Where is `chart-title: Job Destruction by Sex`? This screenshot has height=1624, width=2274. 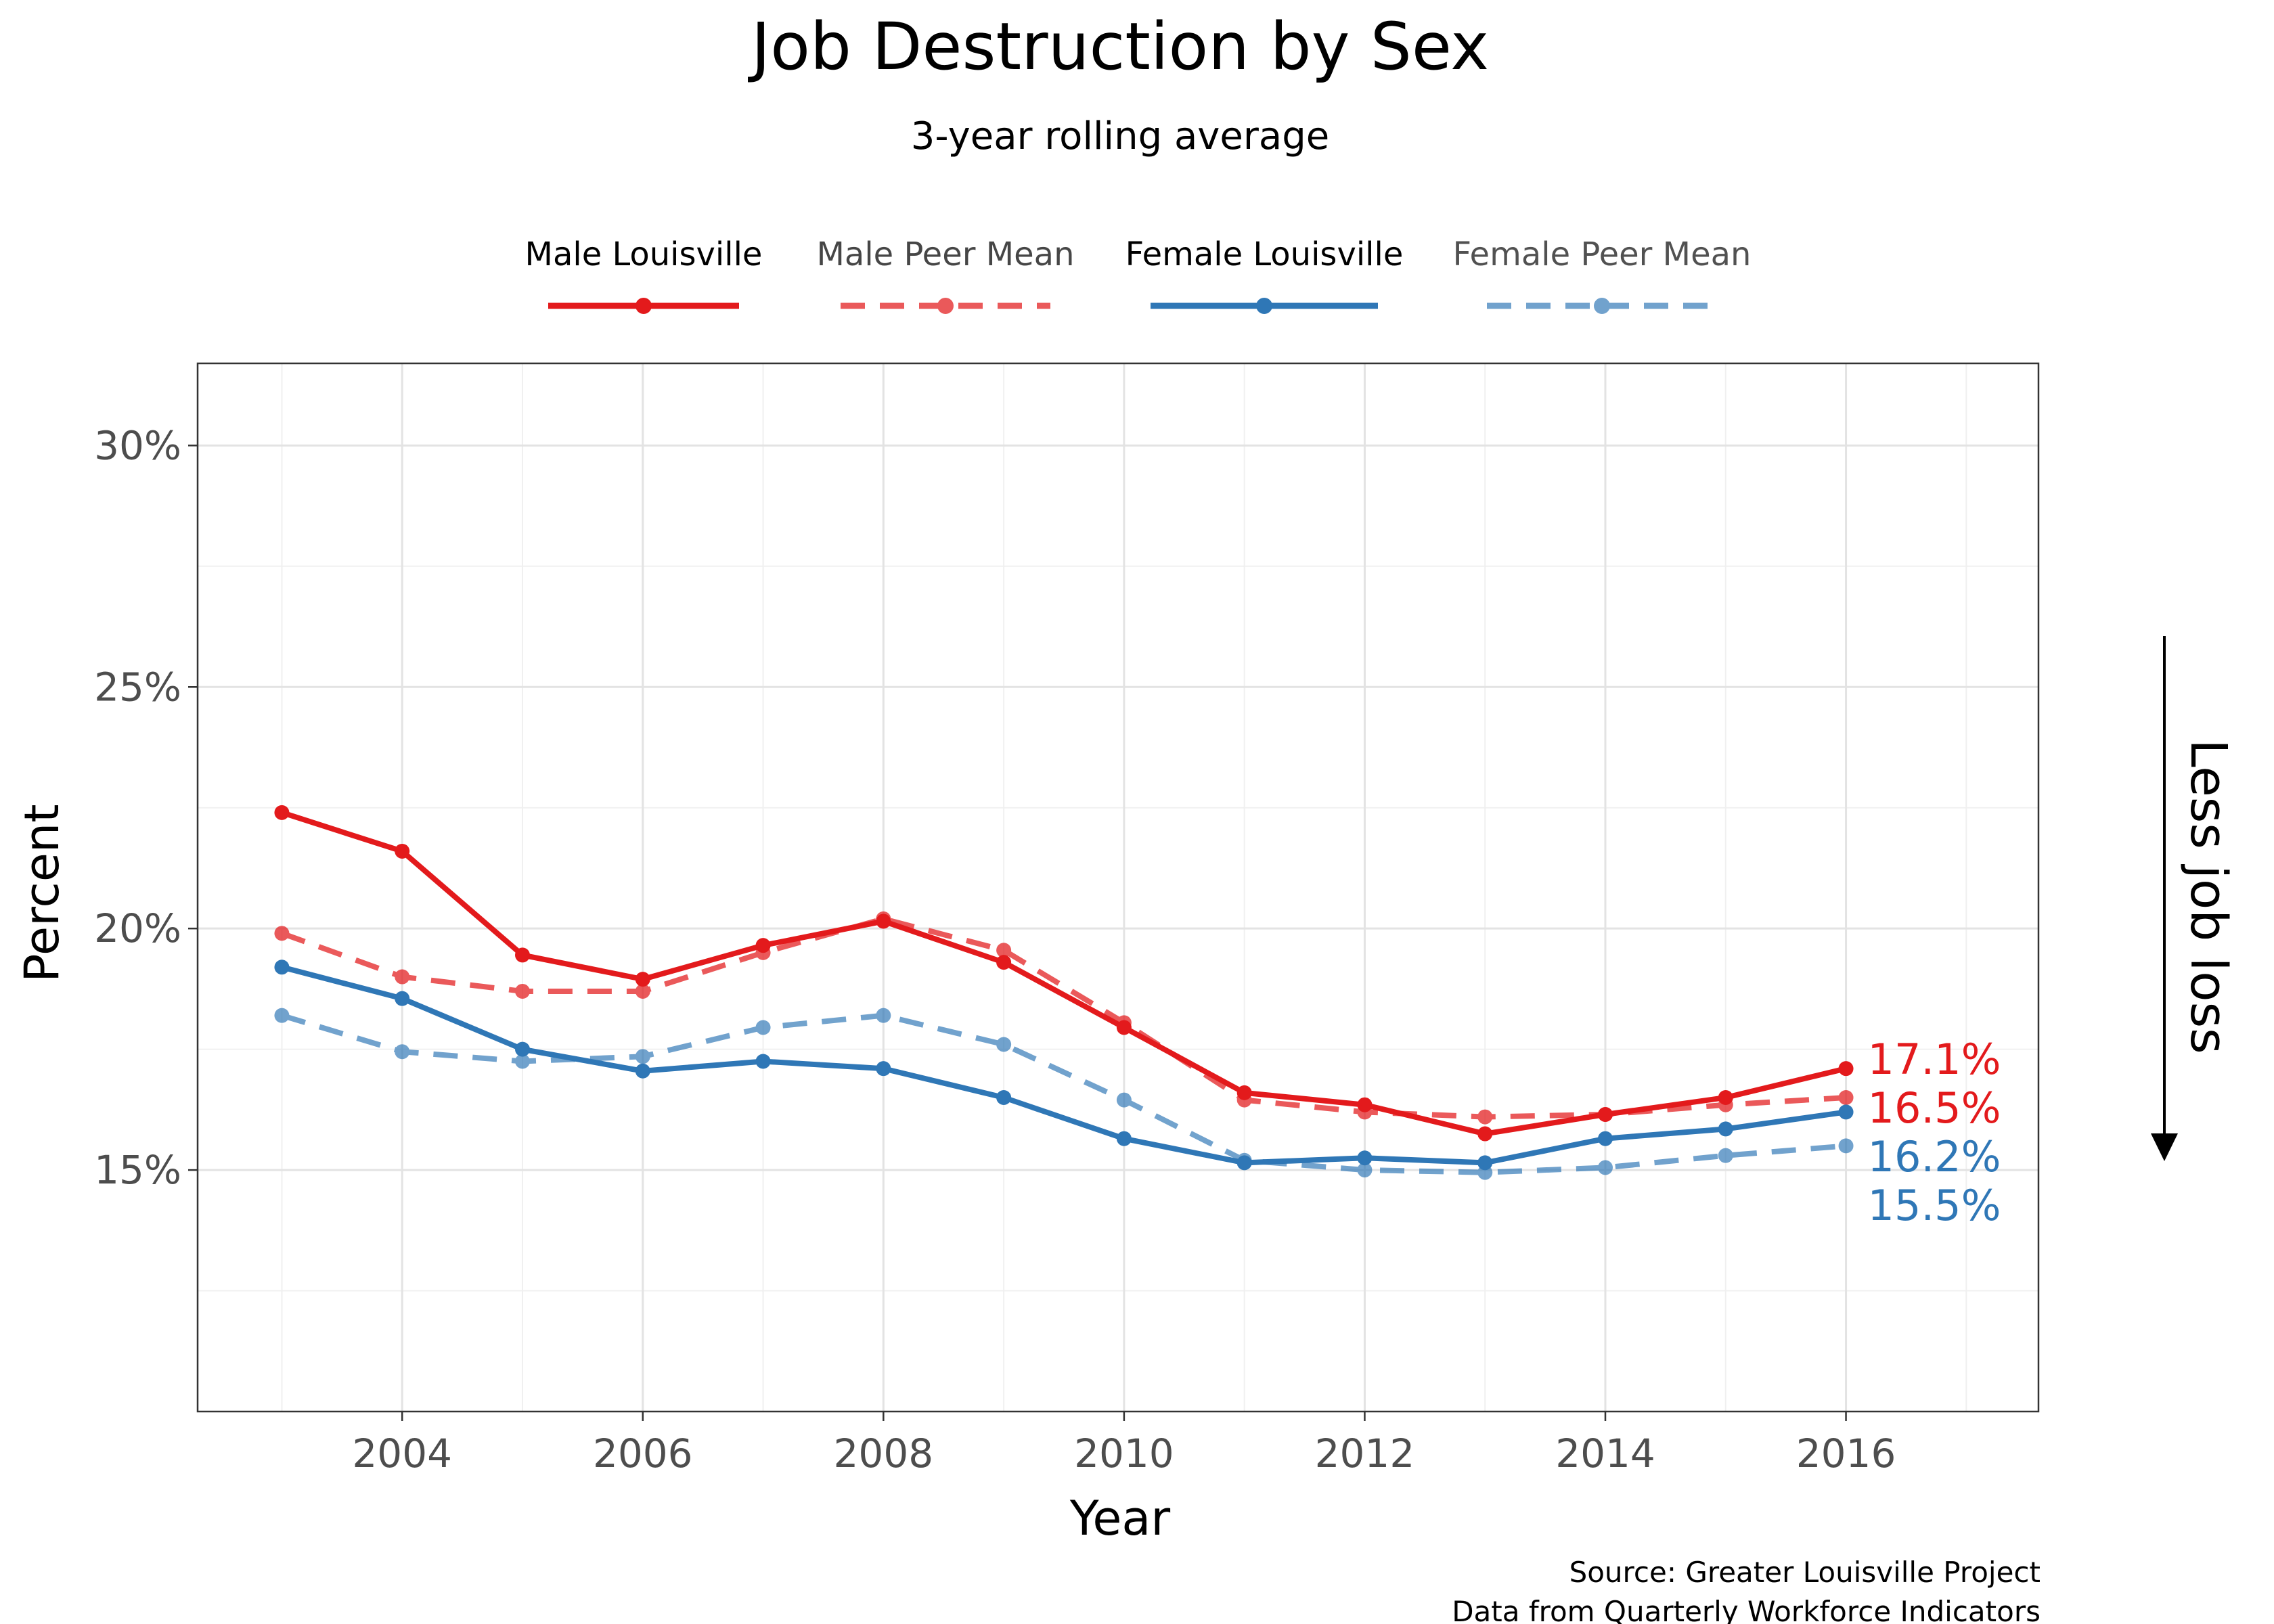
chart-title: Job Destruction by Sex is located at coordinates (1118, 47).